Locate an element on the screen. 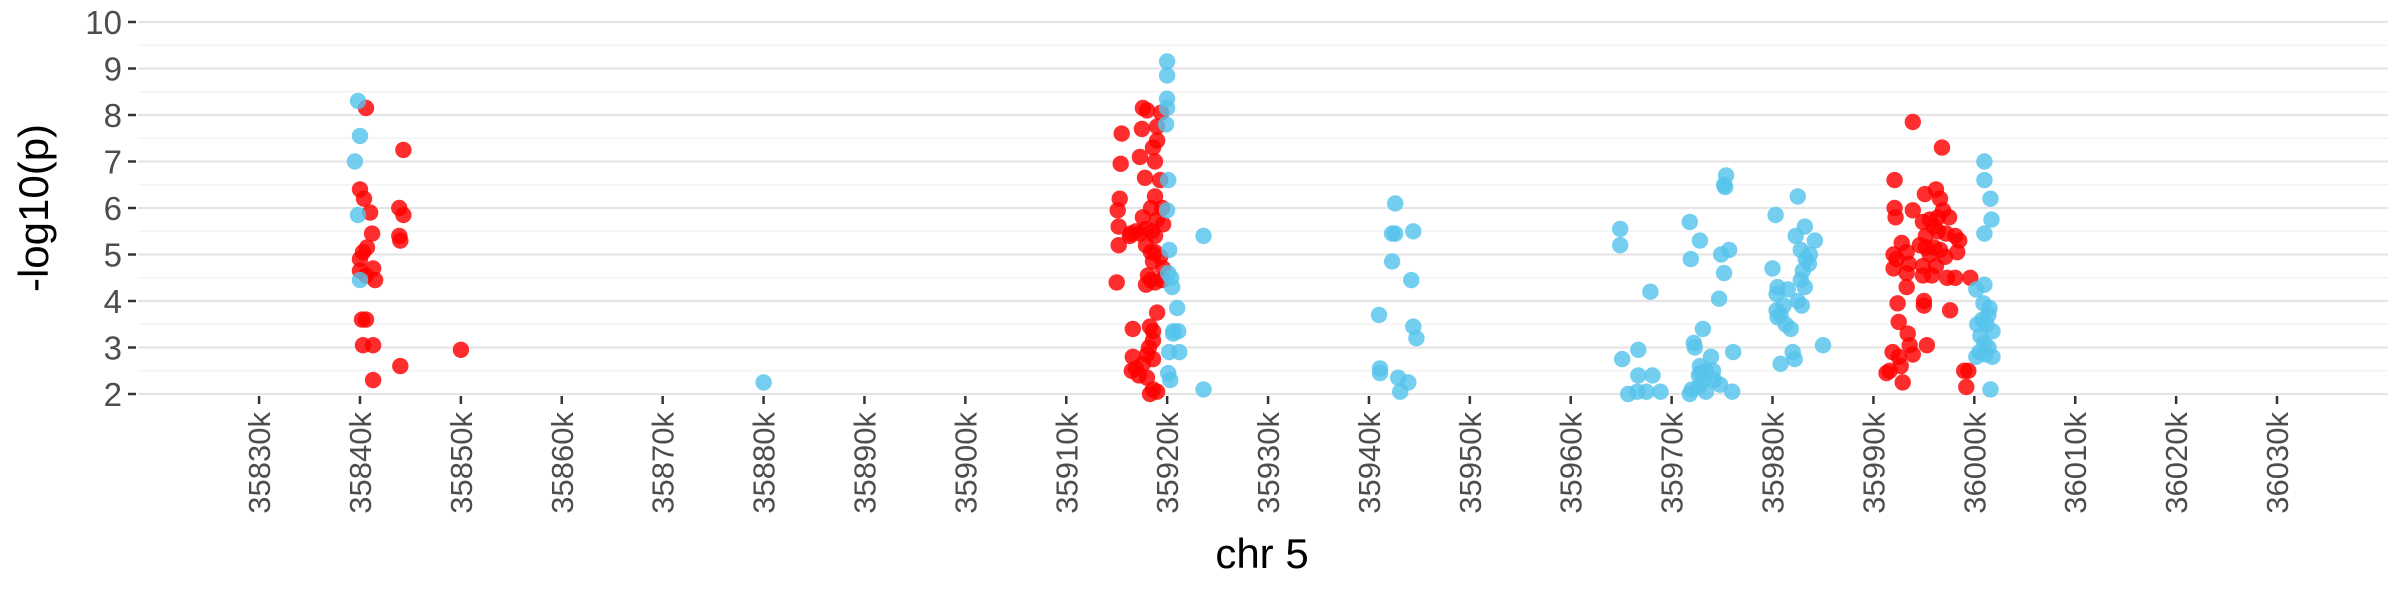 The image size is (2400, 600). x-tick-label: 36030k is located at coordinates (2277, 463).